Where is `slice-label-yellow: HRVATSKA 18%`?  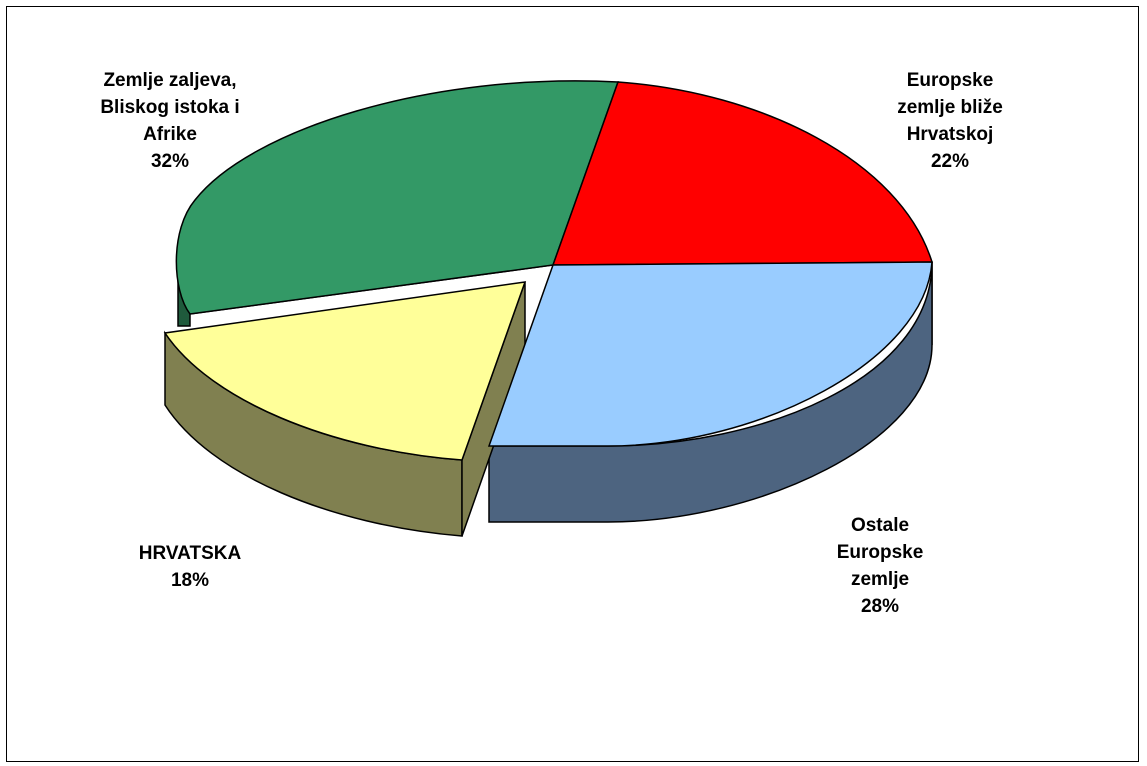 slice-label-yellow: HRVATSKA 18% is located at coordinates (190, 567).